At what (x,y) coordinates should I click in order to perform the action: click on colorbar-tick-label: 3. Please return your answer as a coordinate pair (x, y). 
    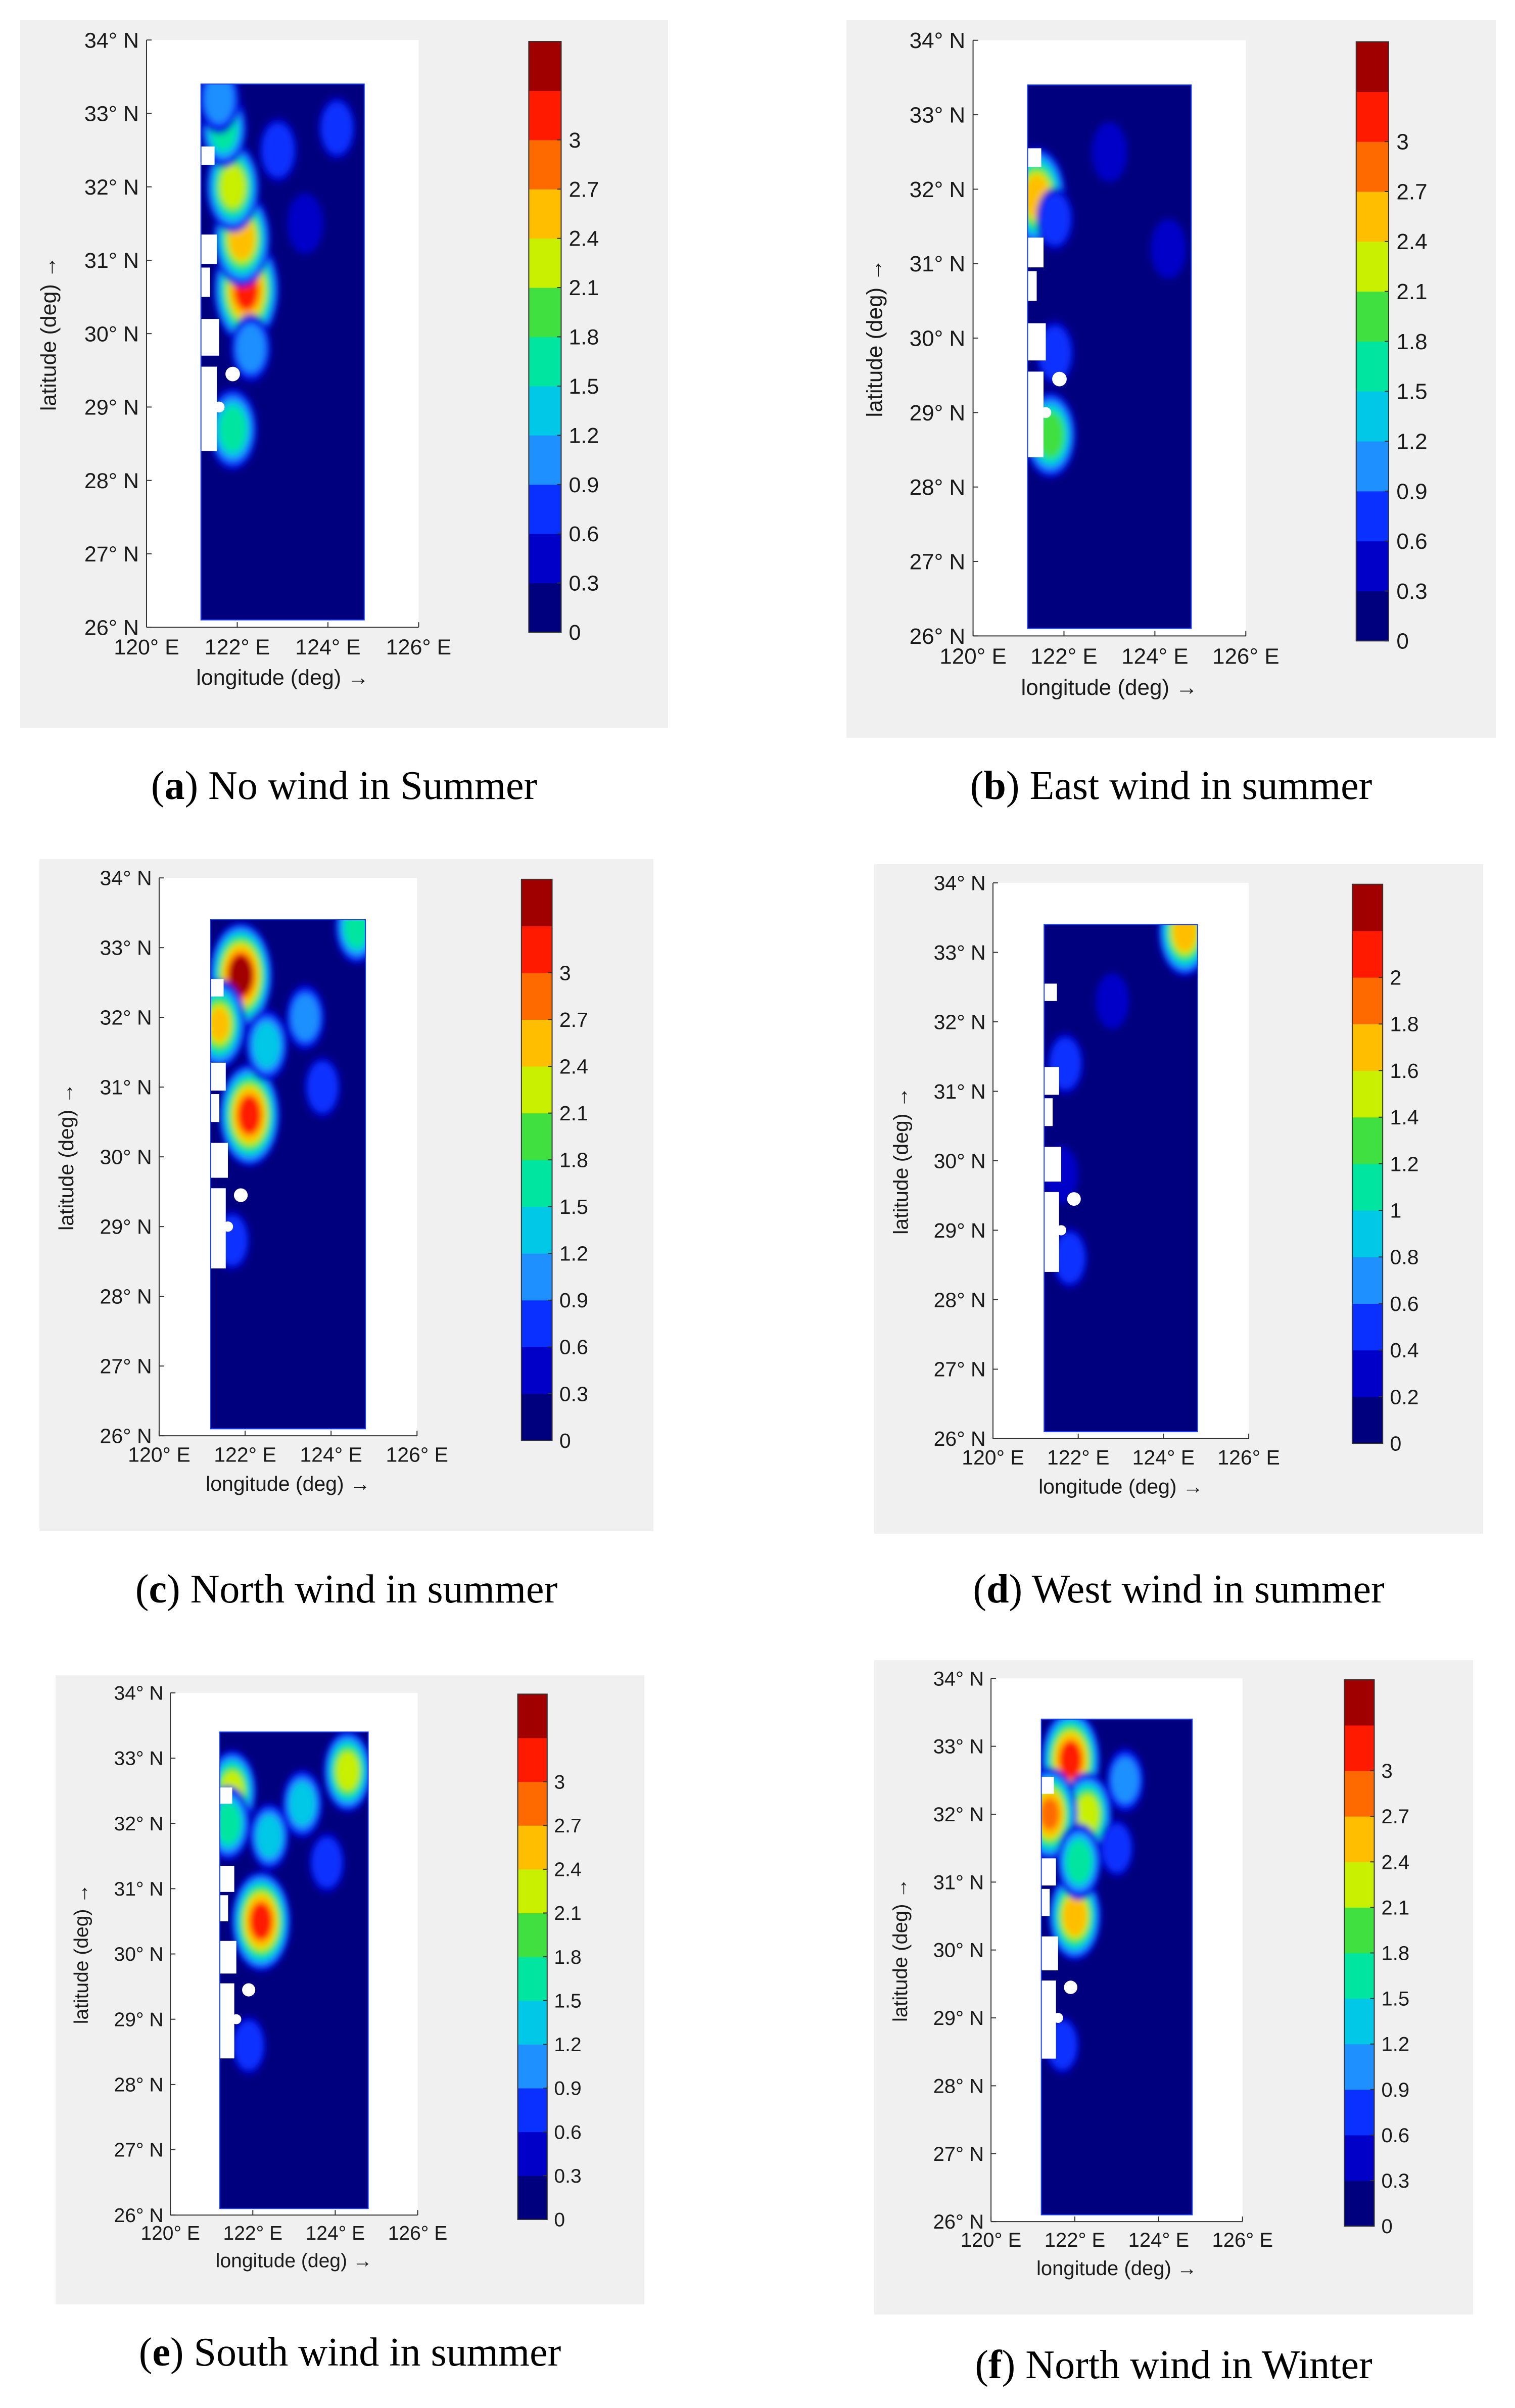
    Looking at the image, I should click on (1402, 142).